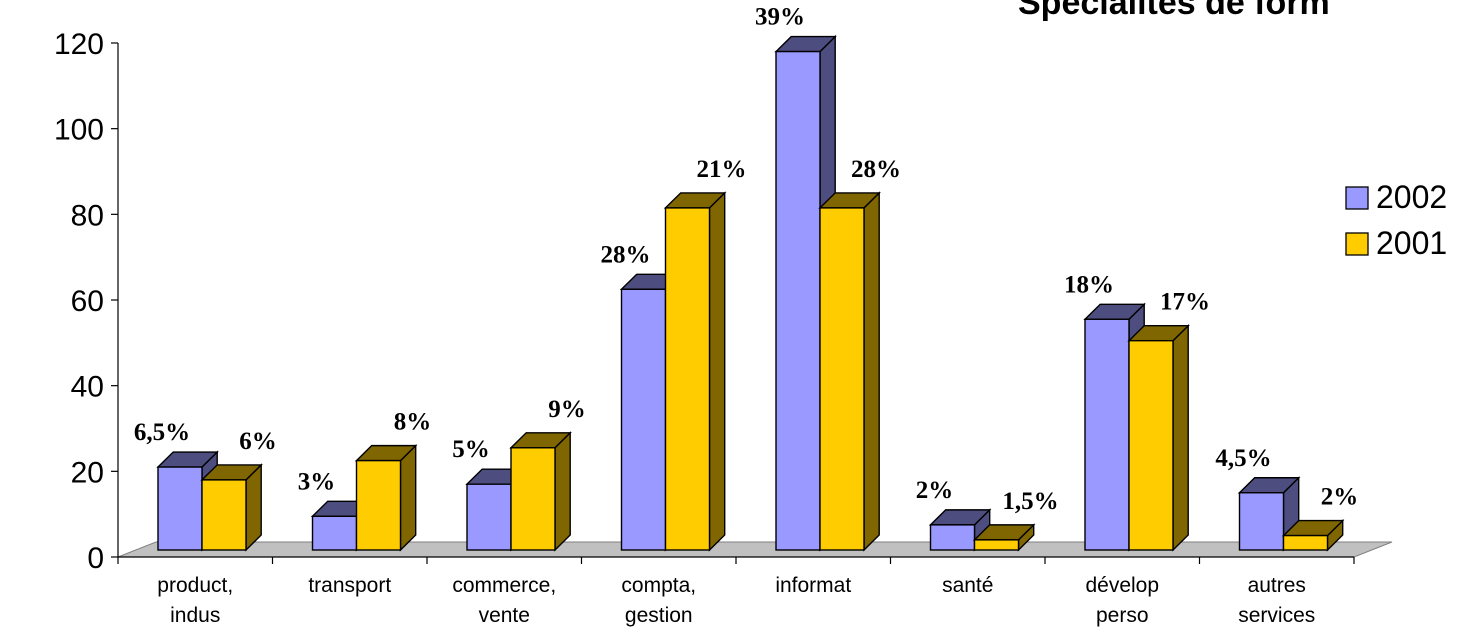 Image resolution: width=1480 pixels, height=632 pixels. Describe the element at coordinates (1122, 585) in the screenshot. I see `x-category-label: dévelop` at that location.